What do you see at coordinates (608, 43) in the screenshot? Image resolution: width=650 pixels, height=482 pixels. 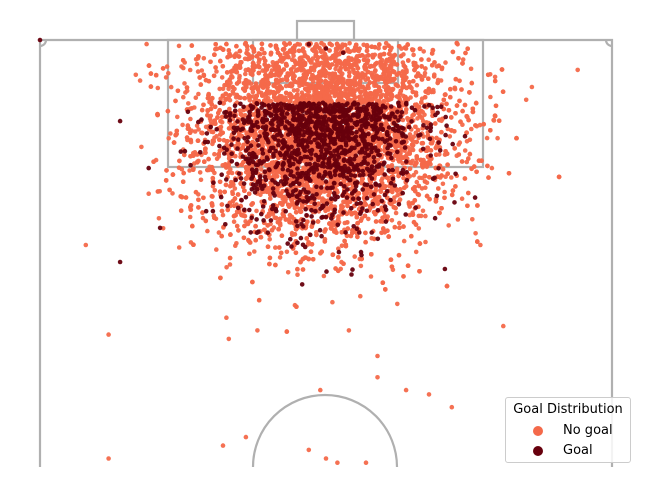 I see `corner-arc-right` at bounding box center [608, 43].